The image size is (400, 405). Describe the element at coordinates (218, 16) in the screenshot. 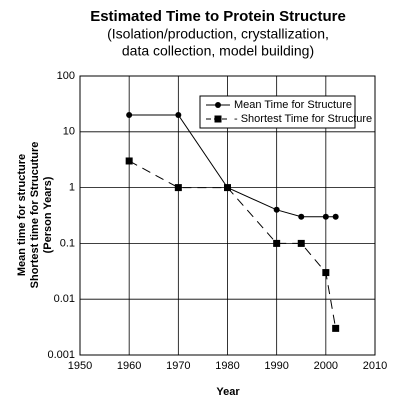

I see `chart-title: Estimated Time to Protein Structure` at that location.